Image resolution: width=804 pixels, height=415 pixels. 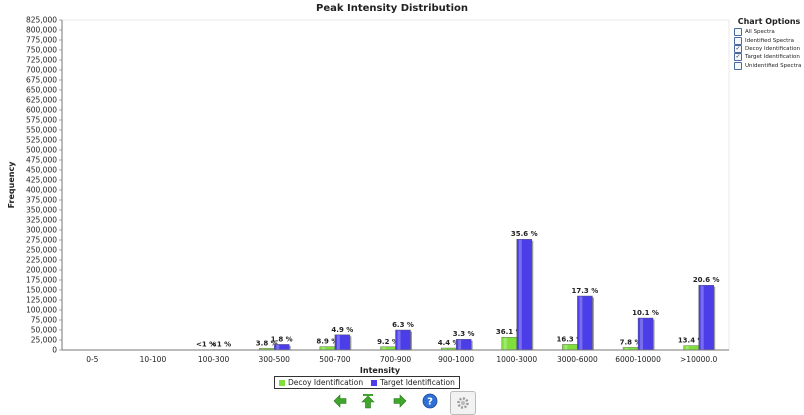 What do you see at coordinates (214, 359) in the screenshot?
I see `x-tick-label: 100-300` at bounding box center [214, 359].